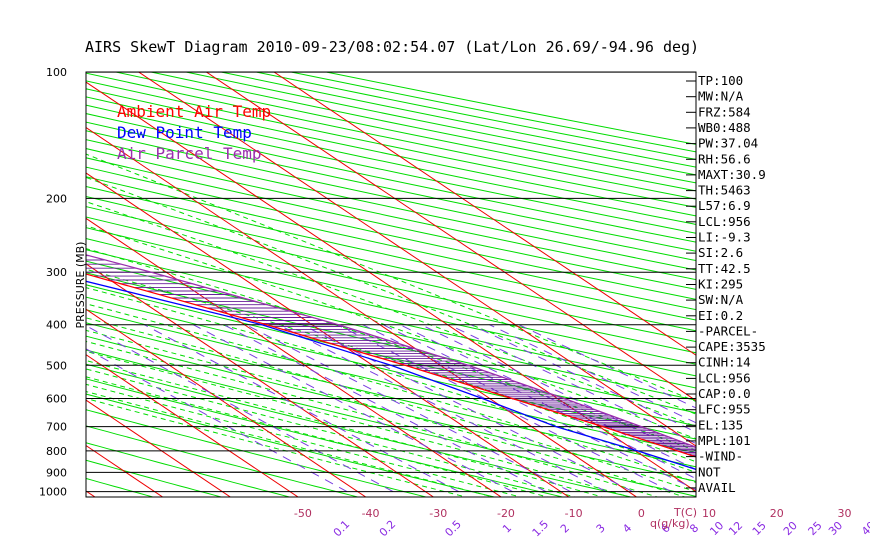  Describe the element at coordinates (777, 513) in the screenshot. I see `temp-tick-label: 20` at that location.